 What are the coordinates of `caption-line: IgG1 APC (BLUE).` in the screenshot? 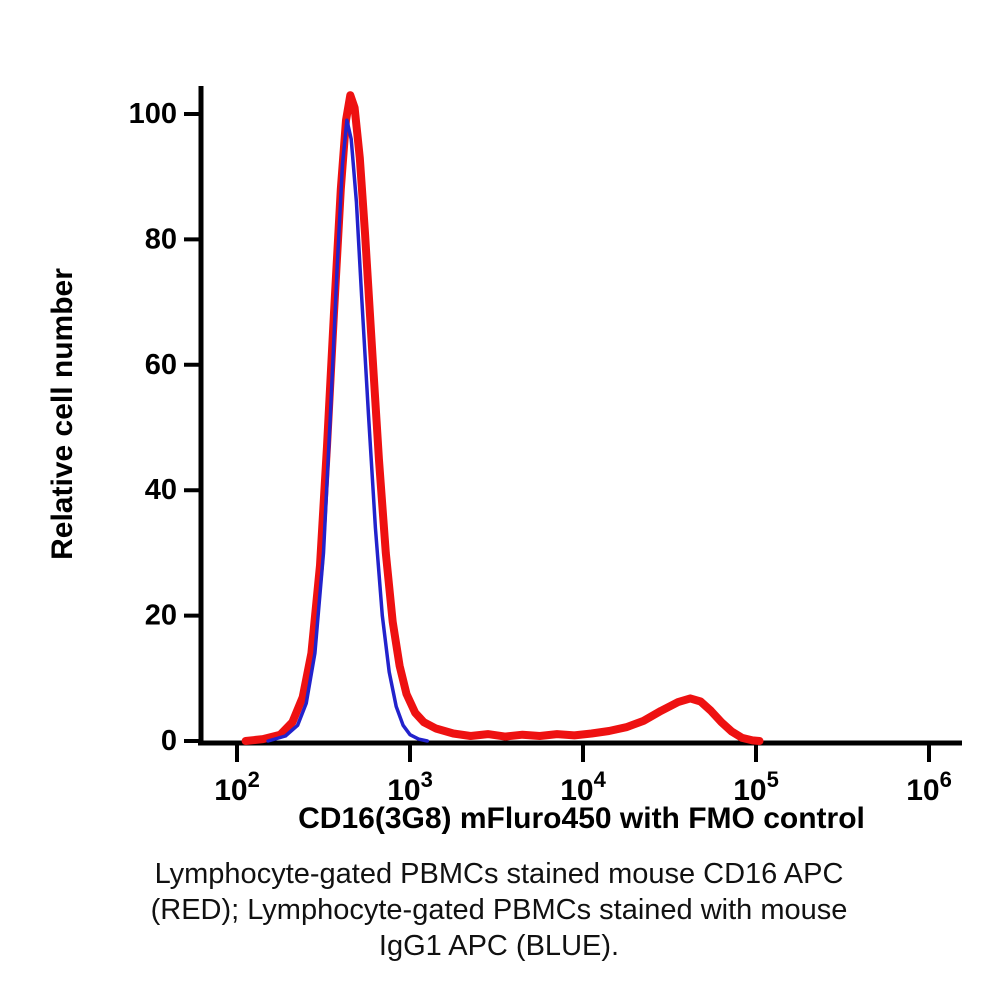 It's located at (499, 946).